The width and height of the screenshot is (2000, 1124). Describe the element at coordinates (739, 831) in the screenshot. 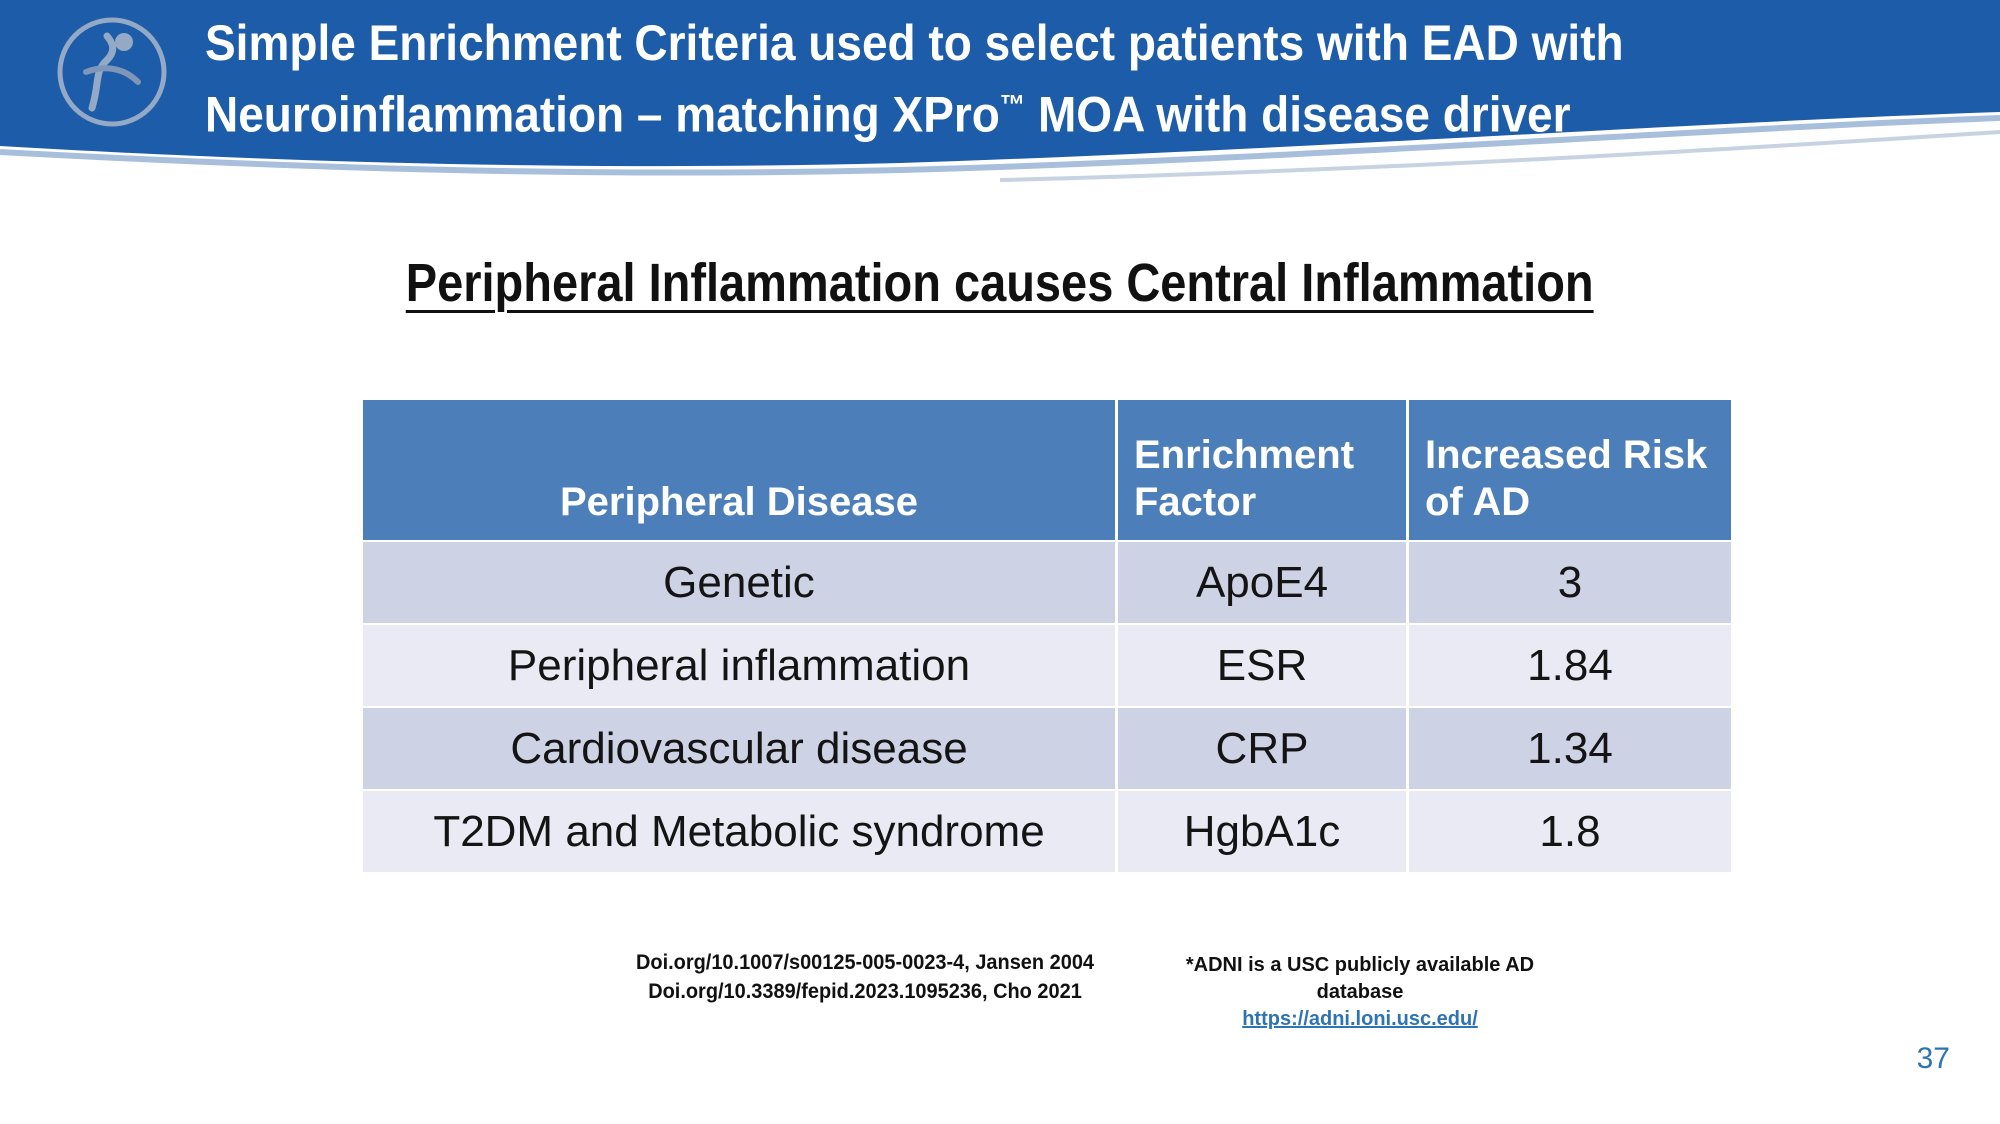

I see `table-cell-disease: T2DM and Metabolic syndrome` at that location.